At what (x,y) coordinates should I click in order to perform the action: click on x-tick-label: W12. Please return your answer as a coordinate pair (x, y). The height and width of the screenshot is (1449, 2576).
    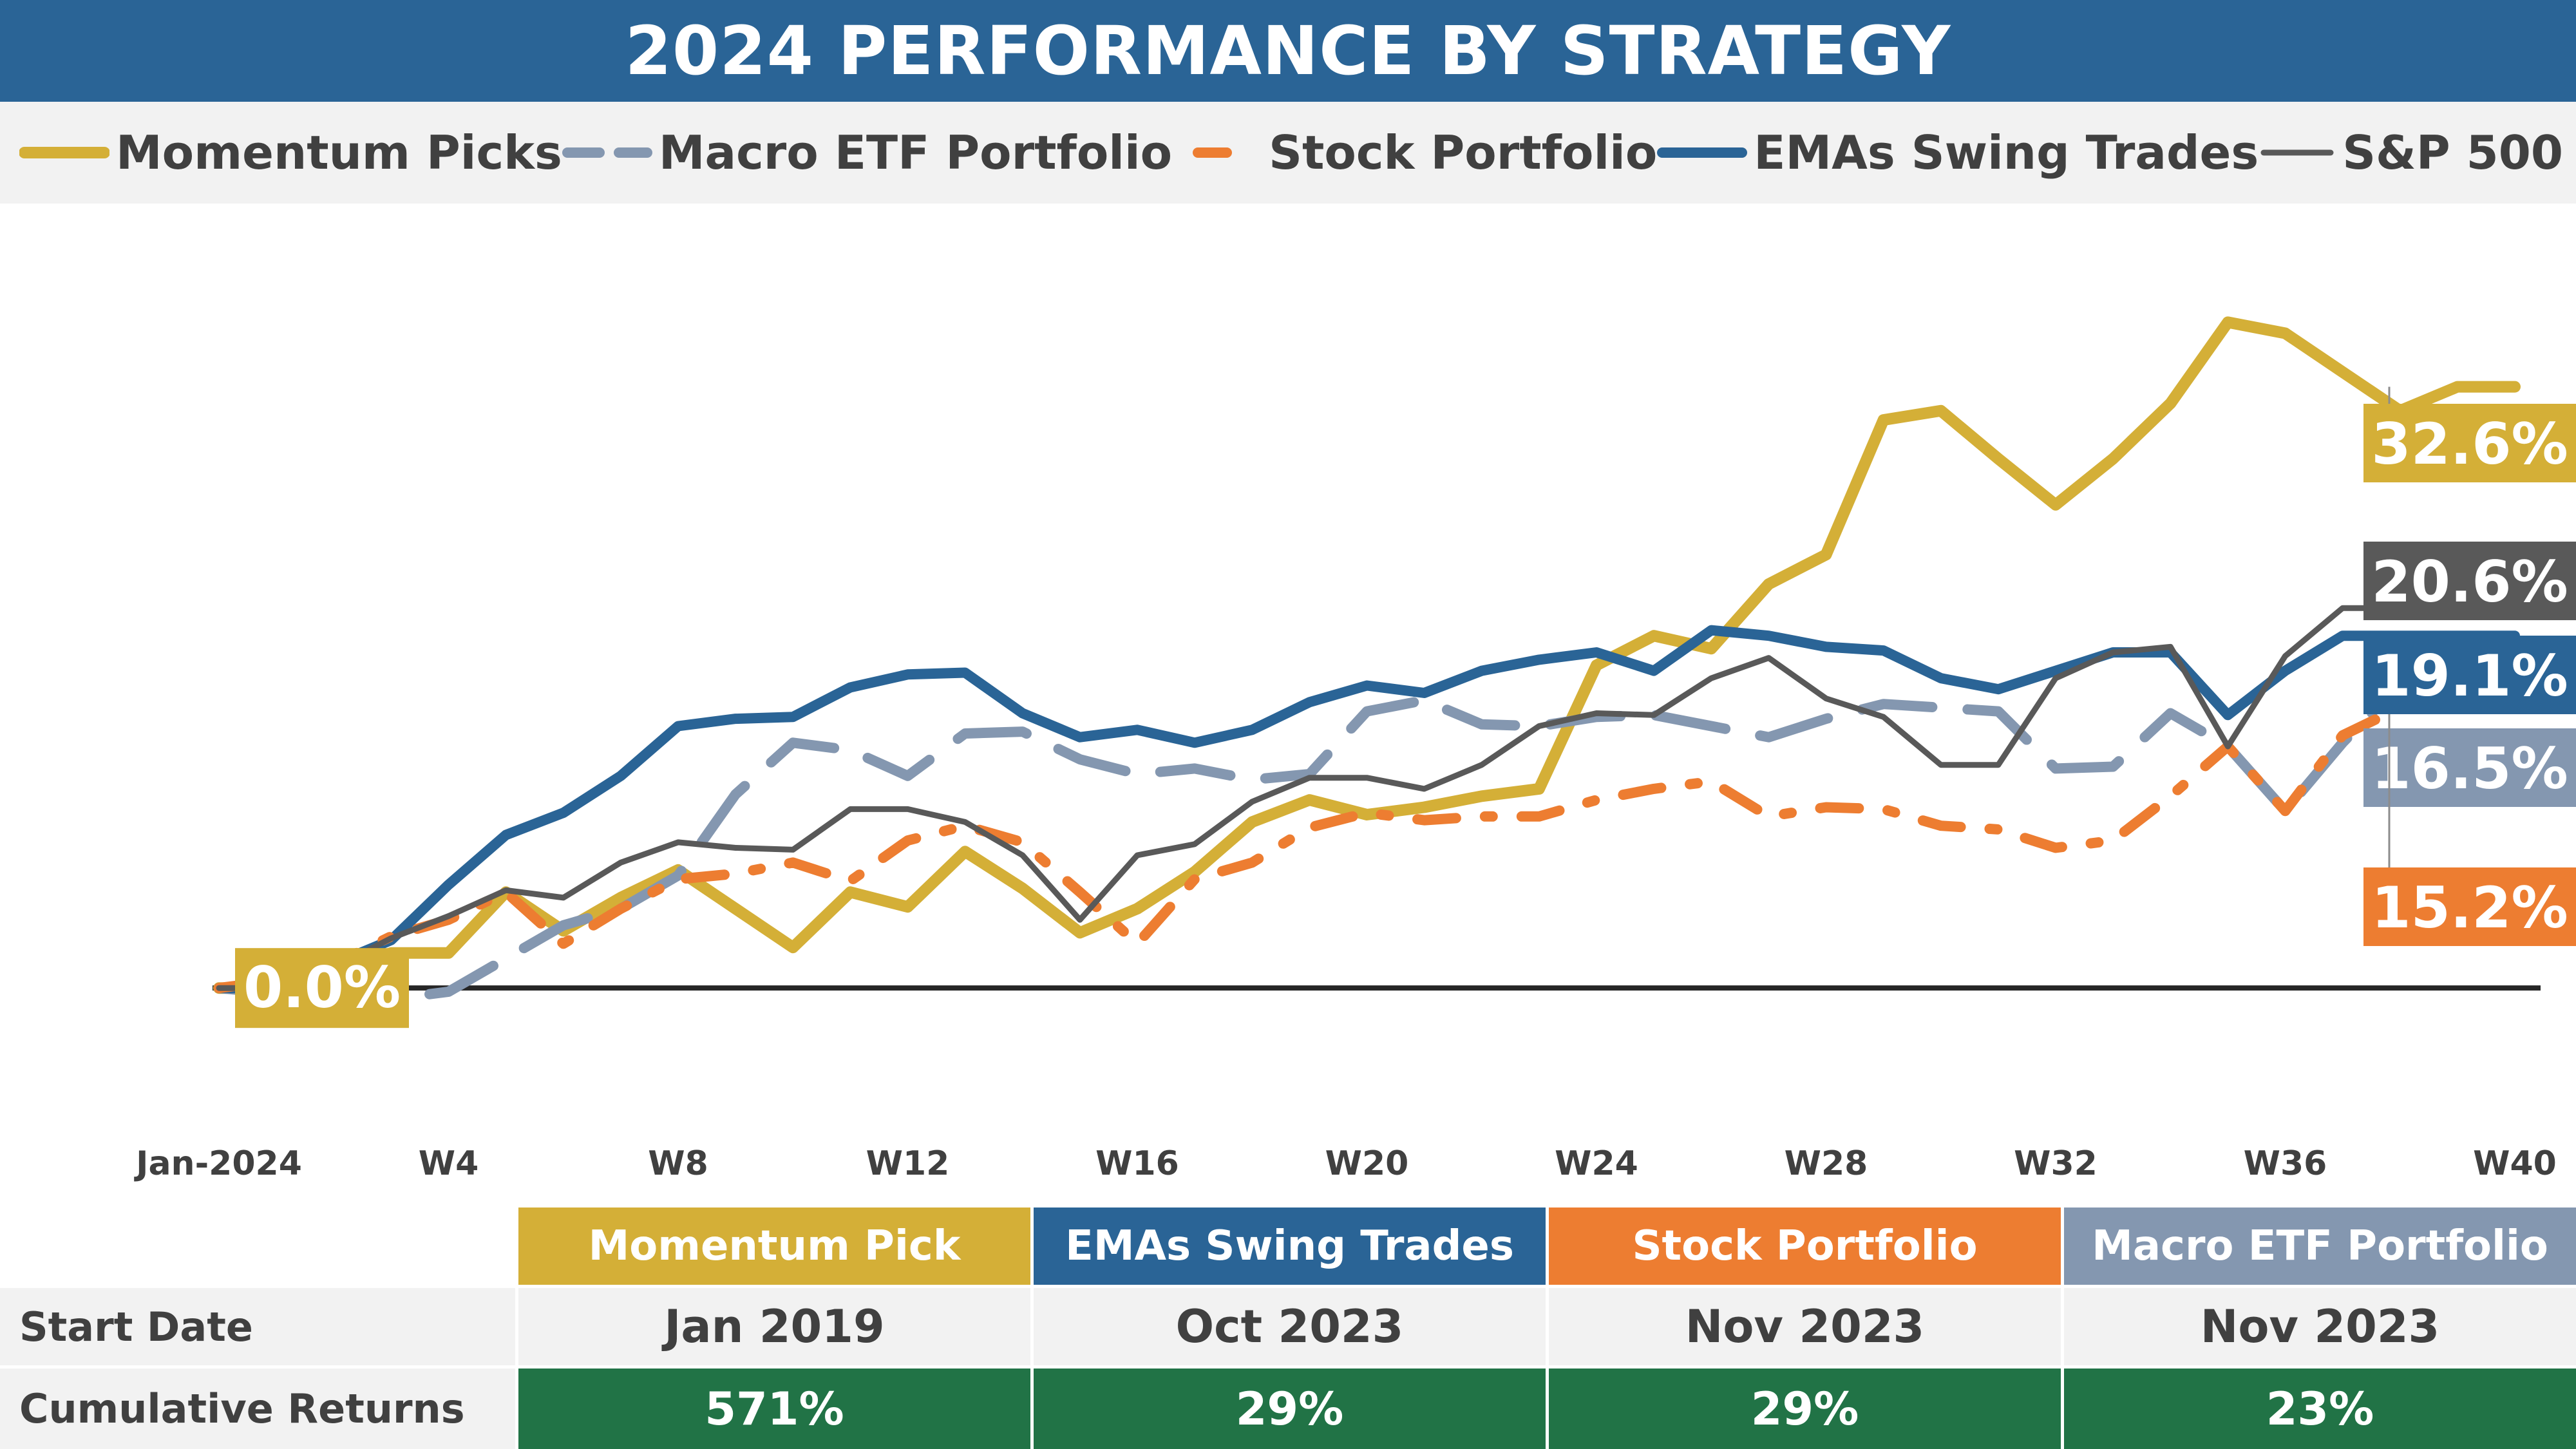
    Looking at the image, I should click on (908, 1163).